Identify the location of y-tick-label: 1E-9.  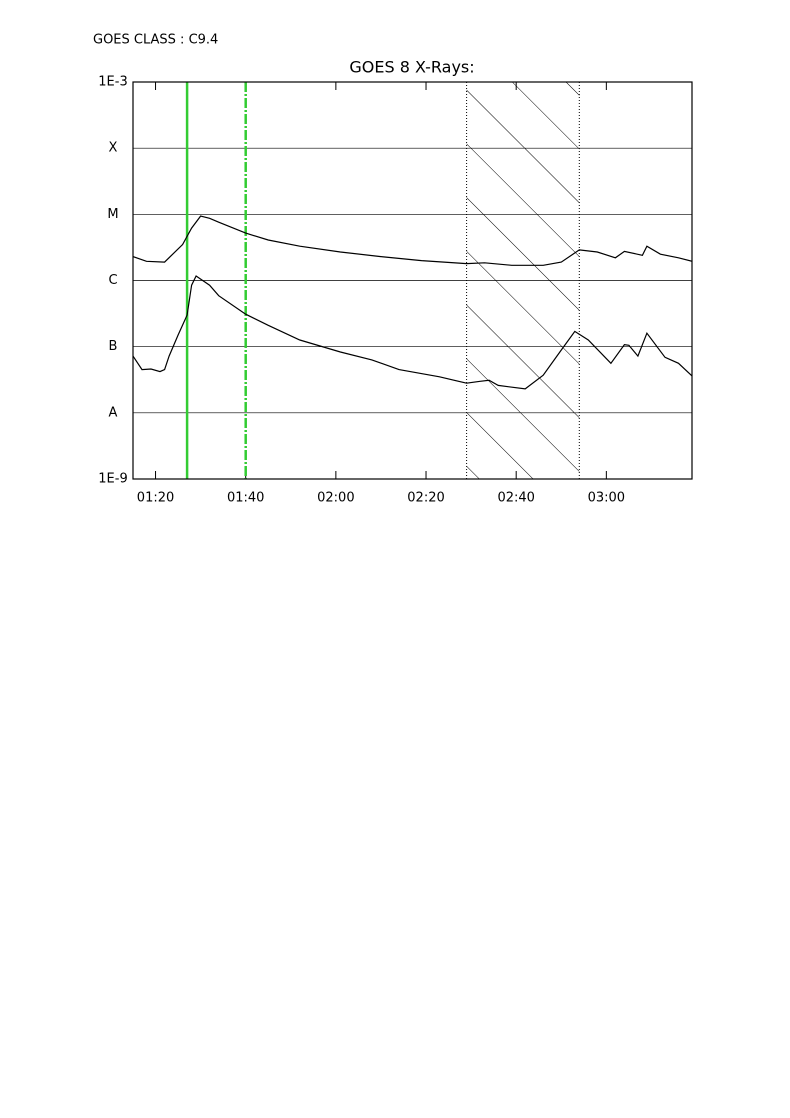
(112, 479).